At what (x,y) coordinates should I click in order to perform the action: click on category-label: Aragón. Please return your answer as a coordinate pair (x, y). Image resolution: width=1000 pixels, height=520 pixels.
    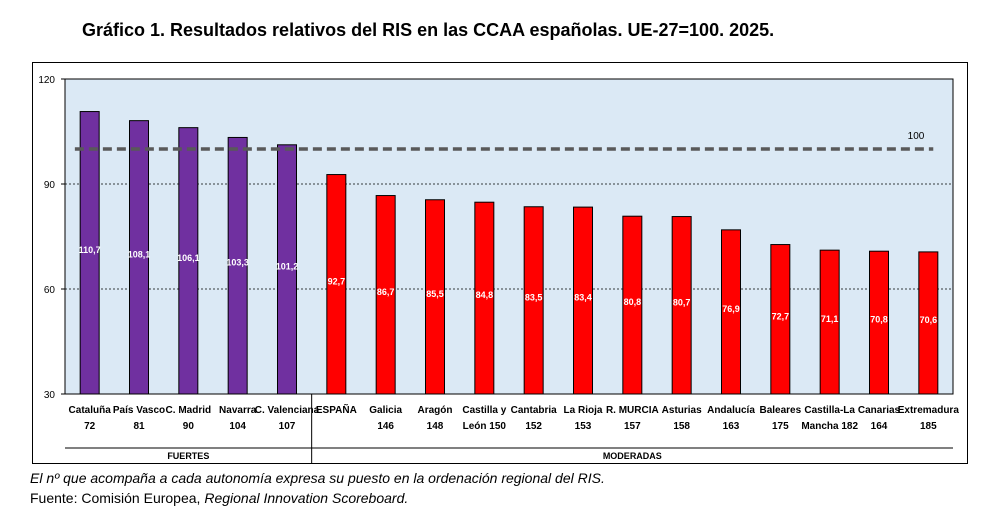
    Looking at the image, I should click on (435, 410).